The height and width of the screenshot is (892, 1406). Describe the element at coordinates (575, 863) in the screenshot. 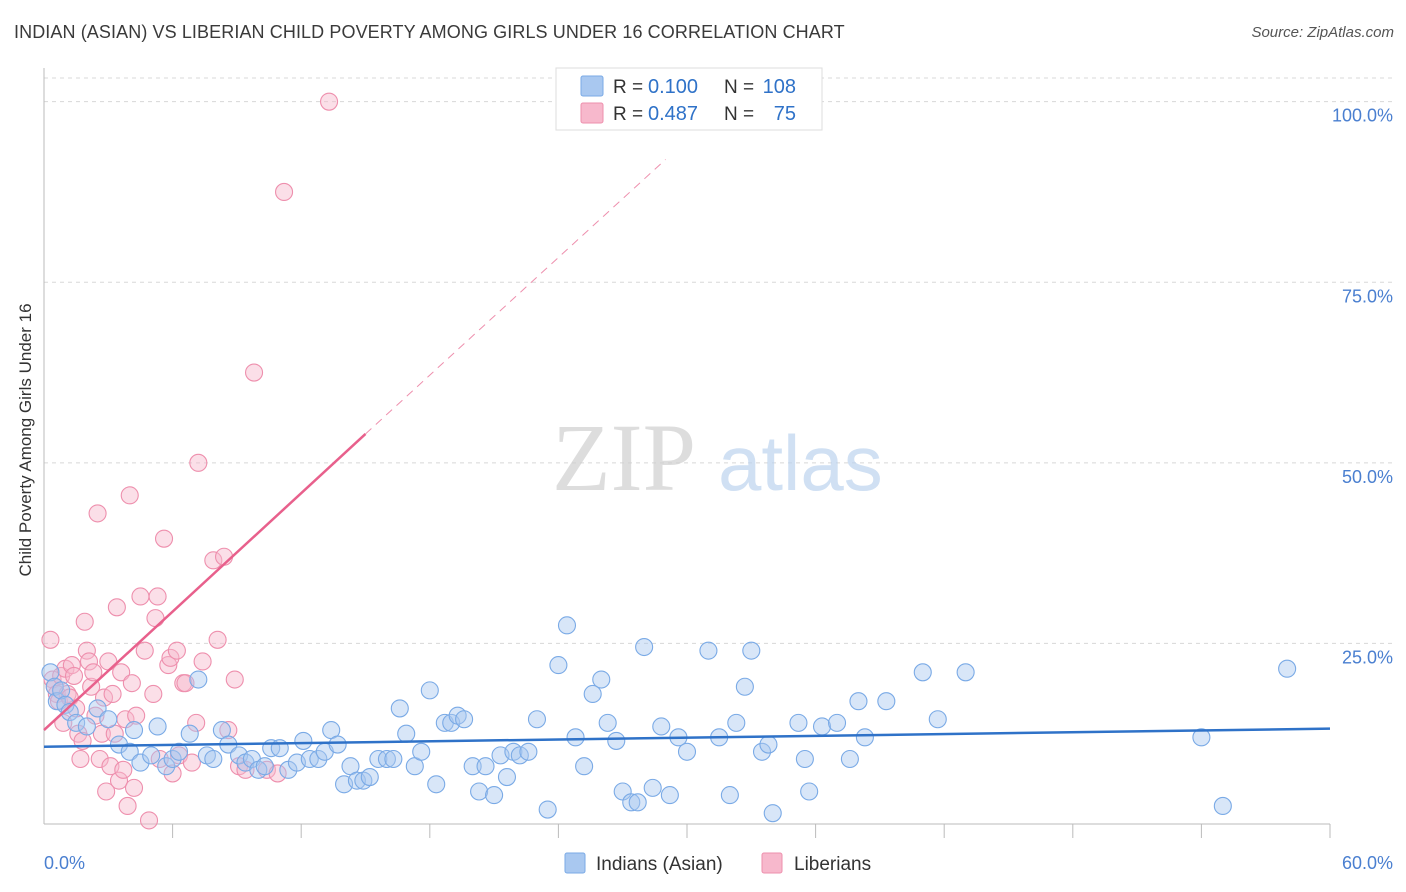

I see `legend-swatch-indians` at that location.